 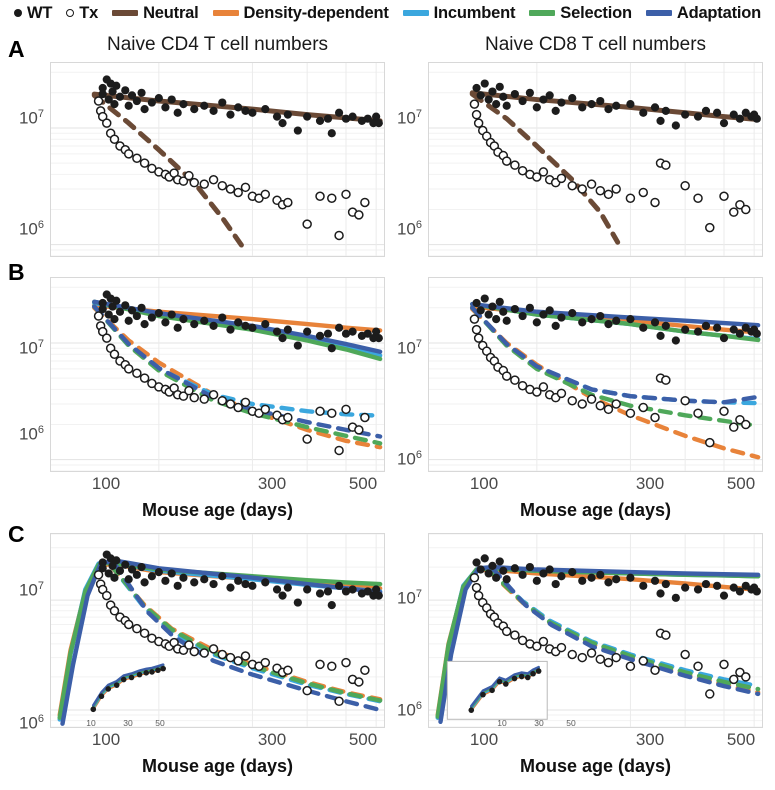 I want to click on xtick-c-left-500: 500, so click(x=363, y=739).